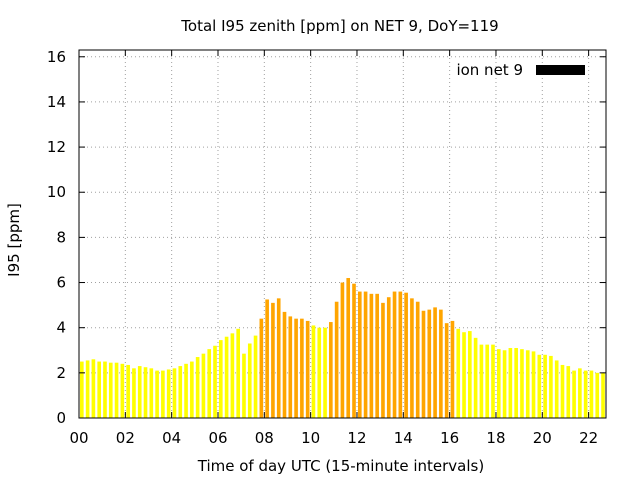 The image size is (640, 480). What do you see at coordinates (125, 438) in the screenshot?
I see `x-tick-label: 02` at bounding box center [125, 438].